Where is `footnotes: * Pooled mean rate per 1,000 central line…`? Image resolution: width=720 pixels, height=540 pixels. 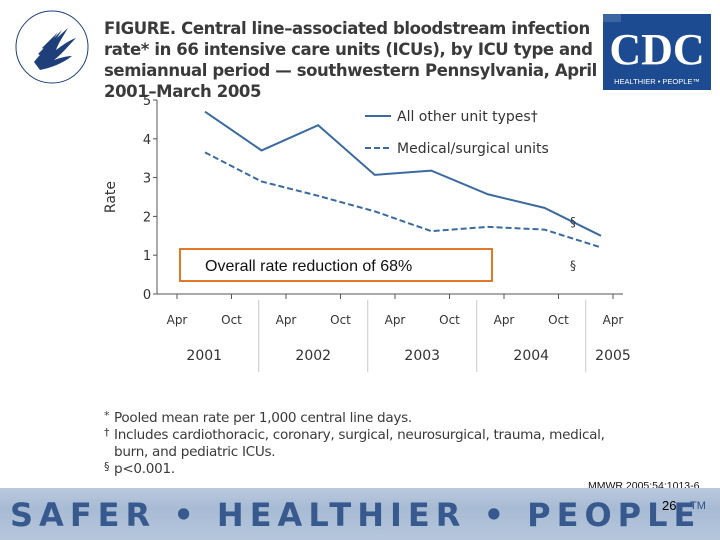
footnotes: * Pooled mean rate per 1,000 central line… is located at coordinates (364, 443).